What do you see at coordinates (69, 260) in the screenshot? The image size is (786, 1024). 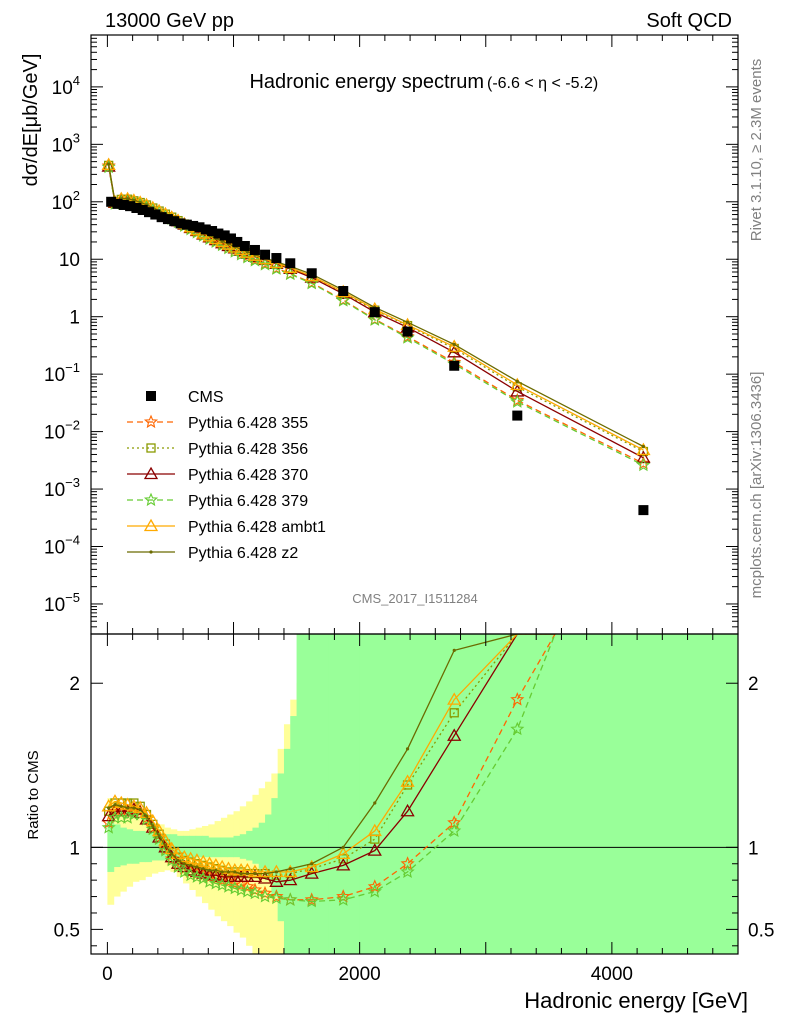 I see `y-tick-label: 10` at bounding box center [69, 260].